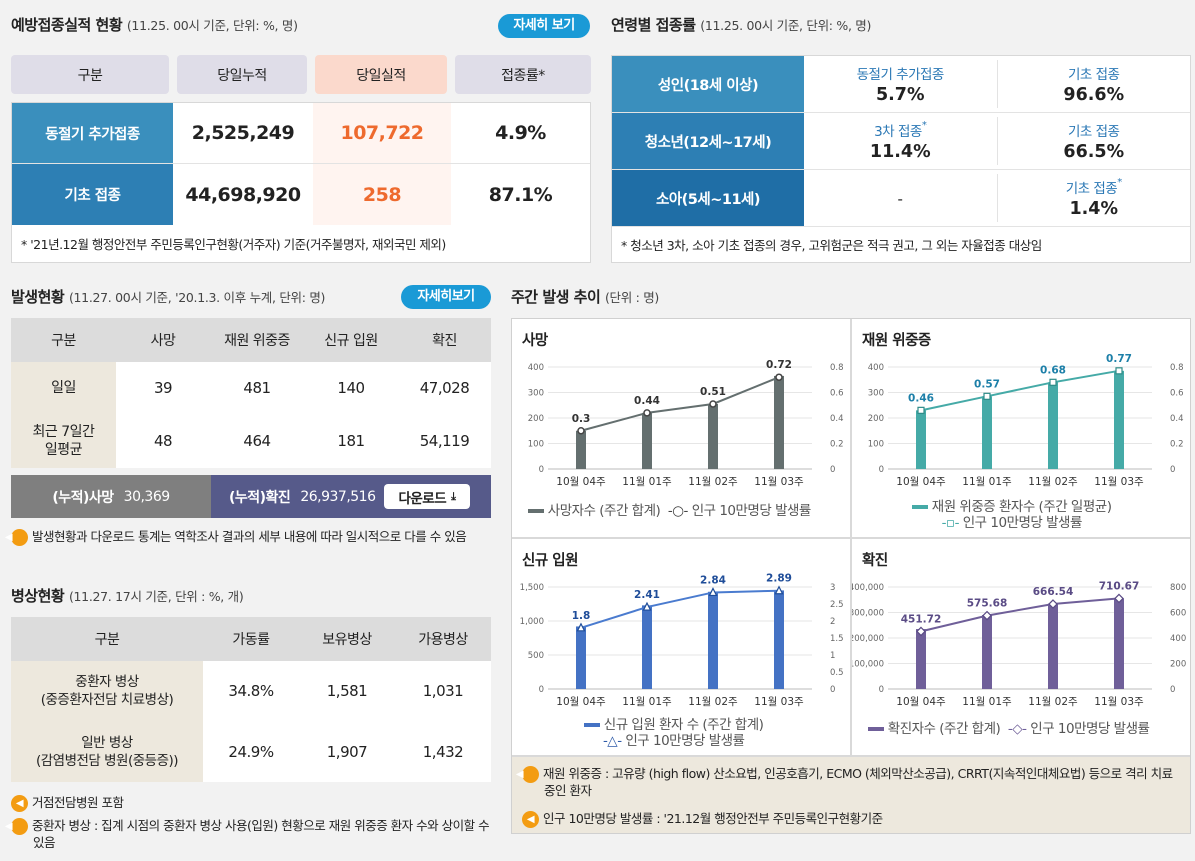  I want to click on age-row-adult: 성인(18세 이상) 동절기 추가접종 5.7% 기초 접종 96.6%, so click(901, 84).